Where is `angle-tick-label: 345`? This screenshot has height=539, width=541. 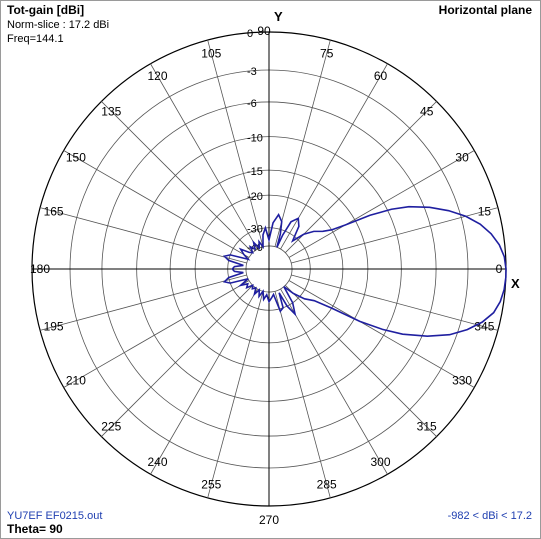 angle-tick-label: 345 is located at coordinates (484, 327).